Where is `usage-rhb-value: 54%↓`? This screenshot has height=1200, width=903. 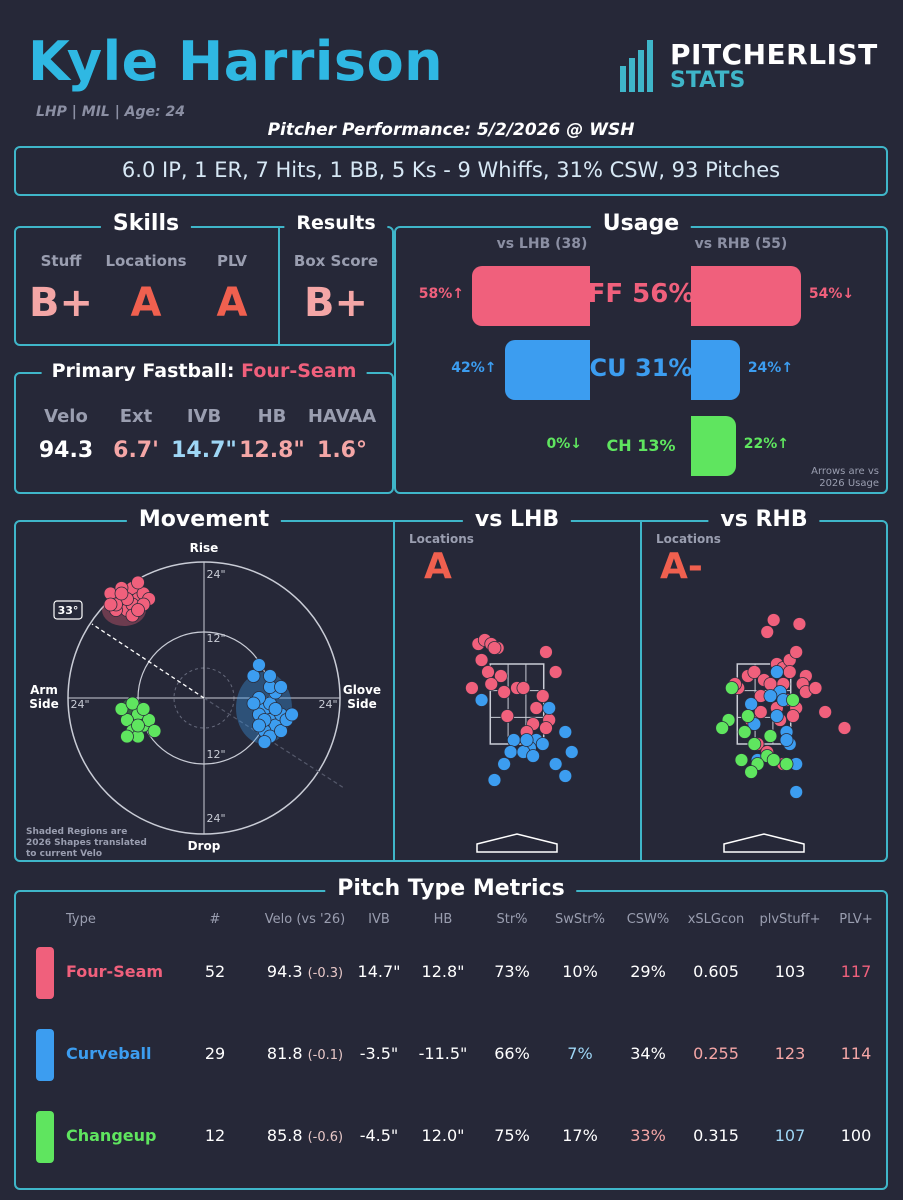
usage-rhb-value: 54%↓ is located at coordinates (831, 294).